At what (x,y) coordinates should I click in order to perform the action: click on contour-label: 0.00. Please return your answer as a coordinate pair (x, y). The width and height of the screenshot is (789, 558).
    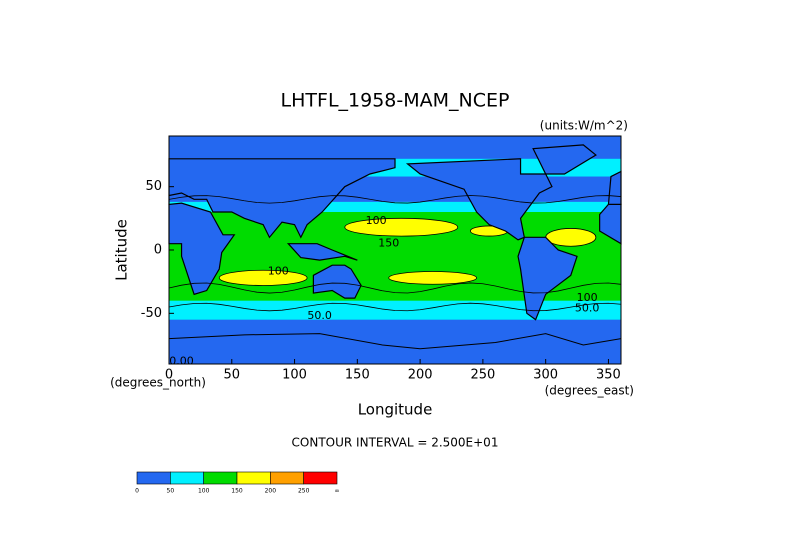
    Looking at the image, I should click on (181, 360).